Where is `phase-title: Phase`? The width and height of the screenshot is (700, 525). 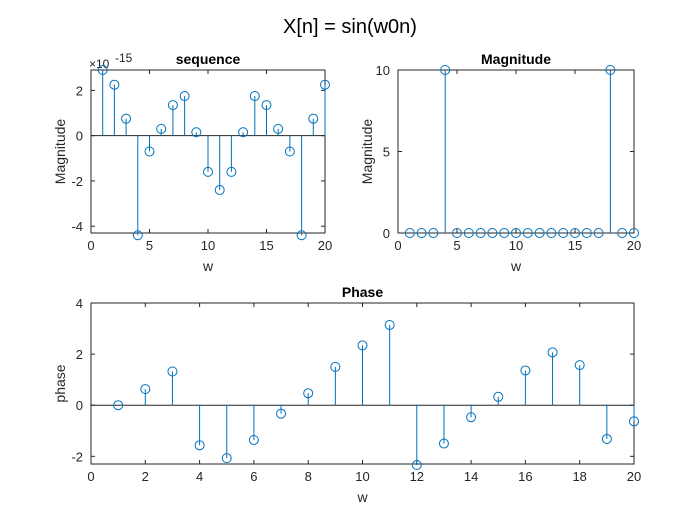
phase-title: Phase is located at coordinates (362, 292).